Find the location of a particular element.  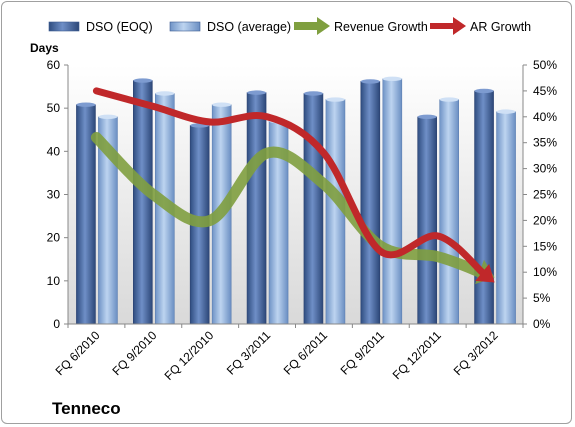

y-tick-label: 40 is located at coordinates (54, 151).